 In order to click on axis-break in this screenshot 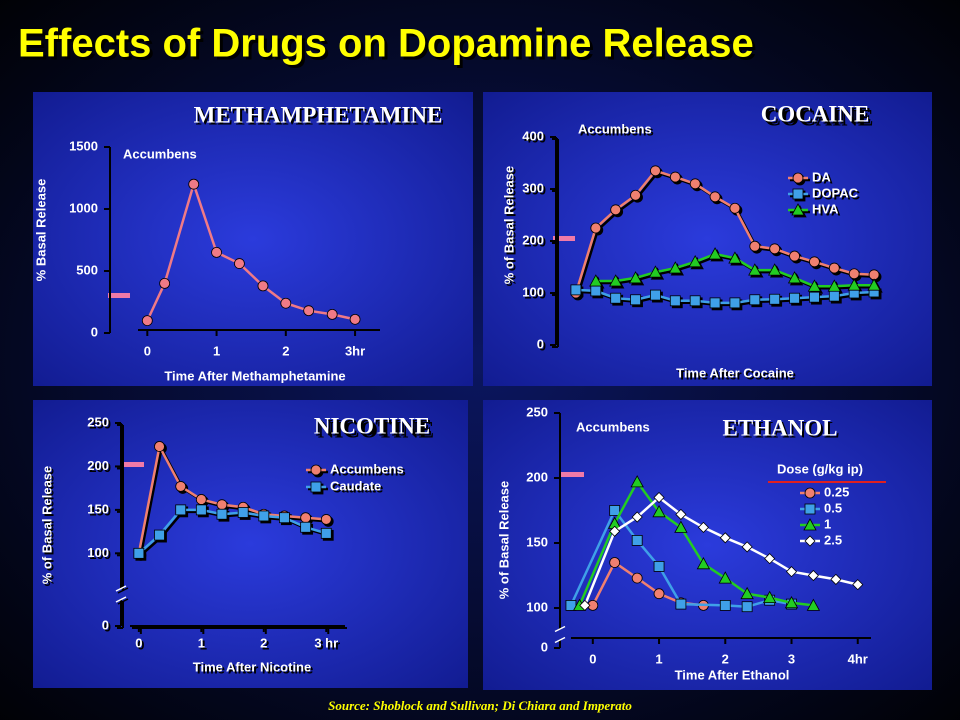, I will do `click(121, 588)`.